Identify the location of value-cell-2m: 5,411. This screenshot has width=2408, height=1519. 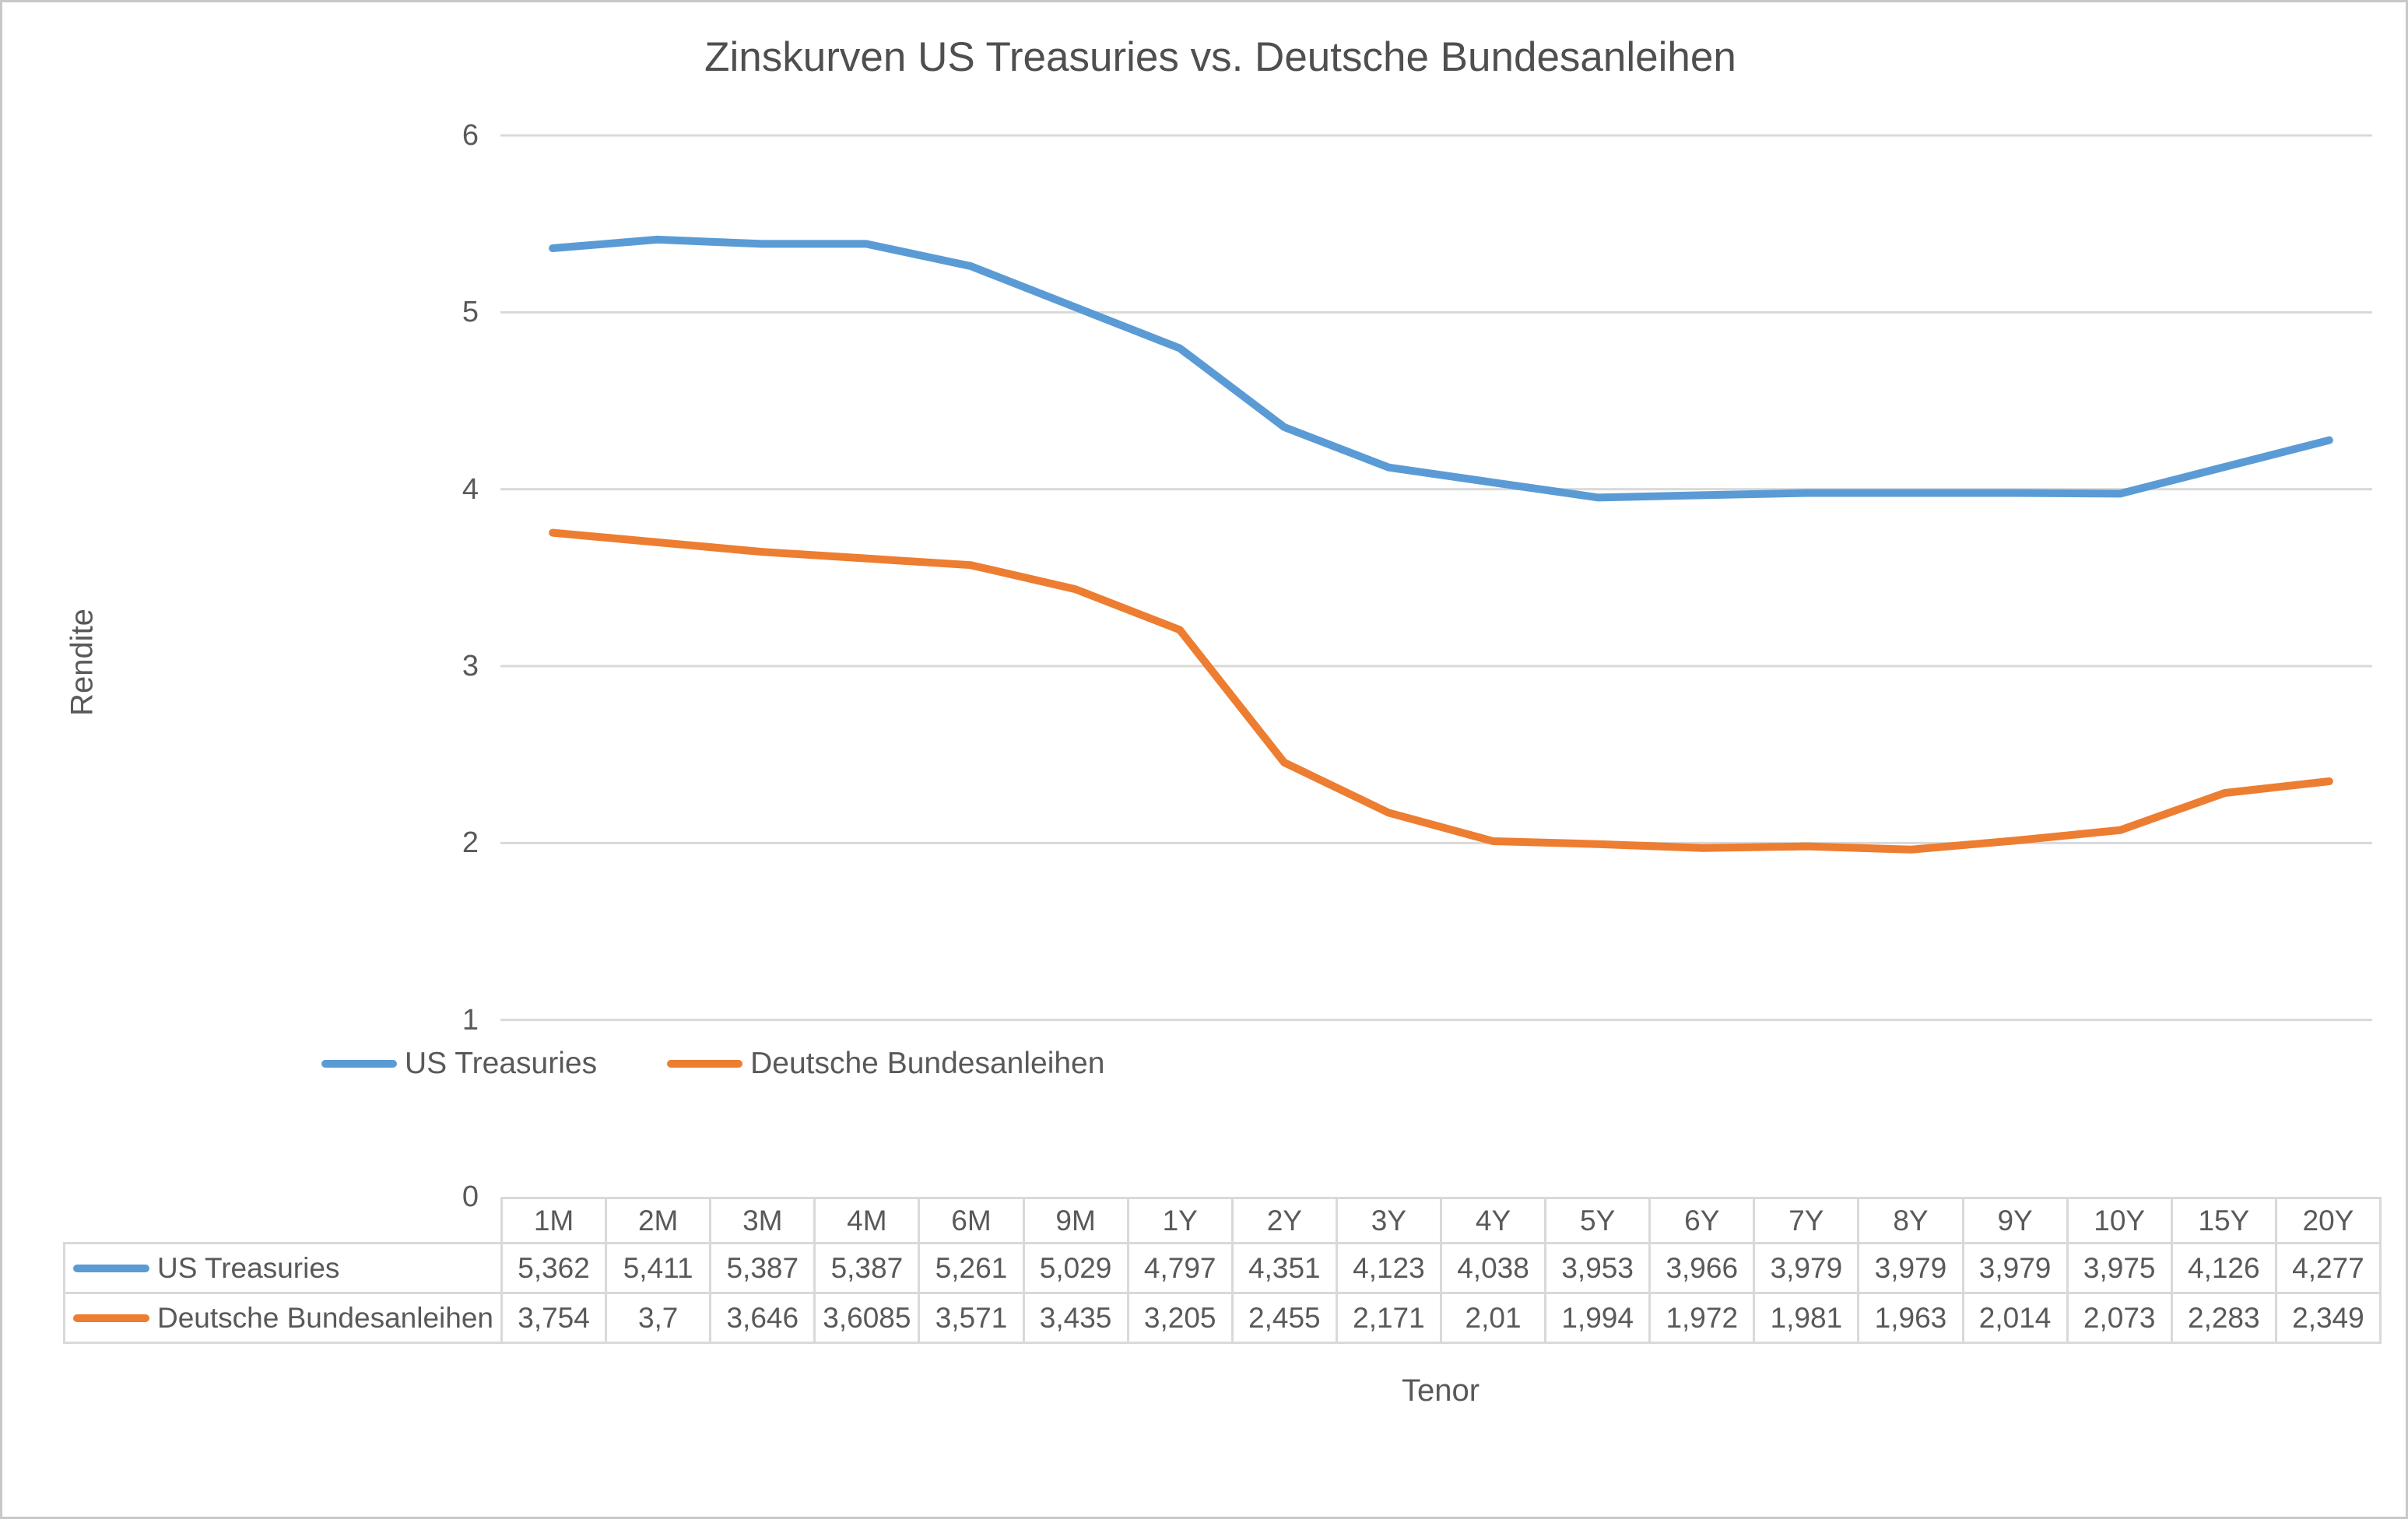
(659, 1268).